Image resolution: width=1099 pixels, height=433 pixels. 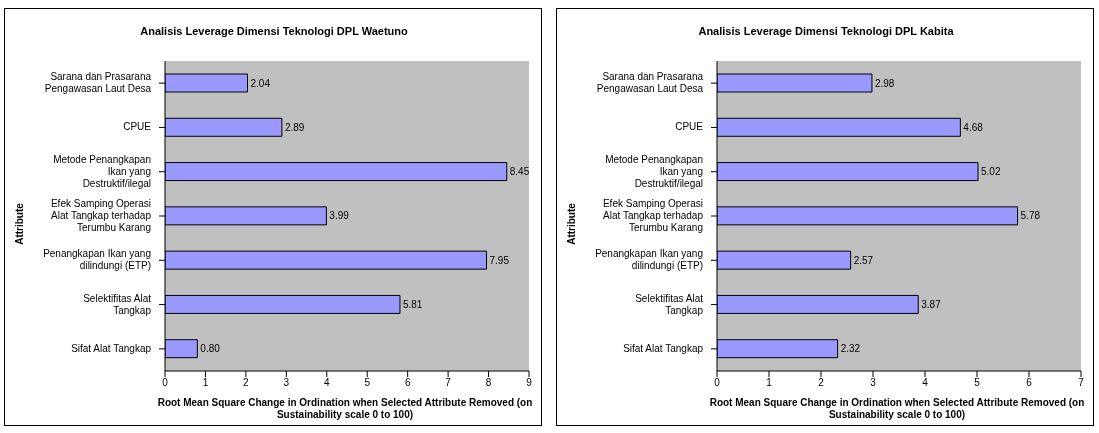 What do you see at coordinates (884, 83) in the screenshot?
I see `data-label: 2.98` at bounding box center [884, 83].